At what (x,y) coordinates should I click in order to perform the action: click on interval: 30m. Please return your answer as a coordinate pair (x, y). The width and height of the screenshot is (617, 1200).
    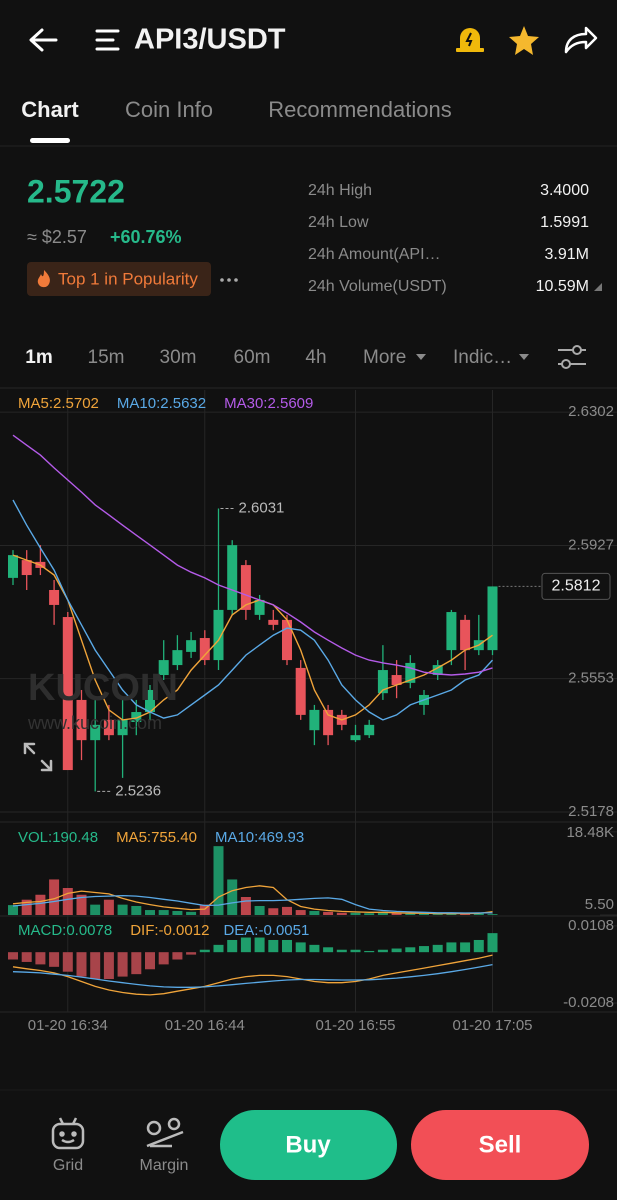
    Looking at the image, I should click on (178, 357).